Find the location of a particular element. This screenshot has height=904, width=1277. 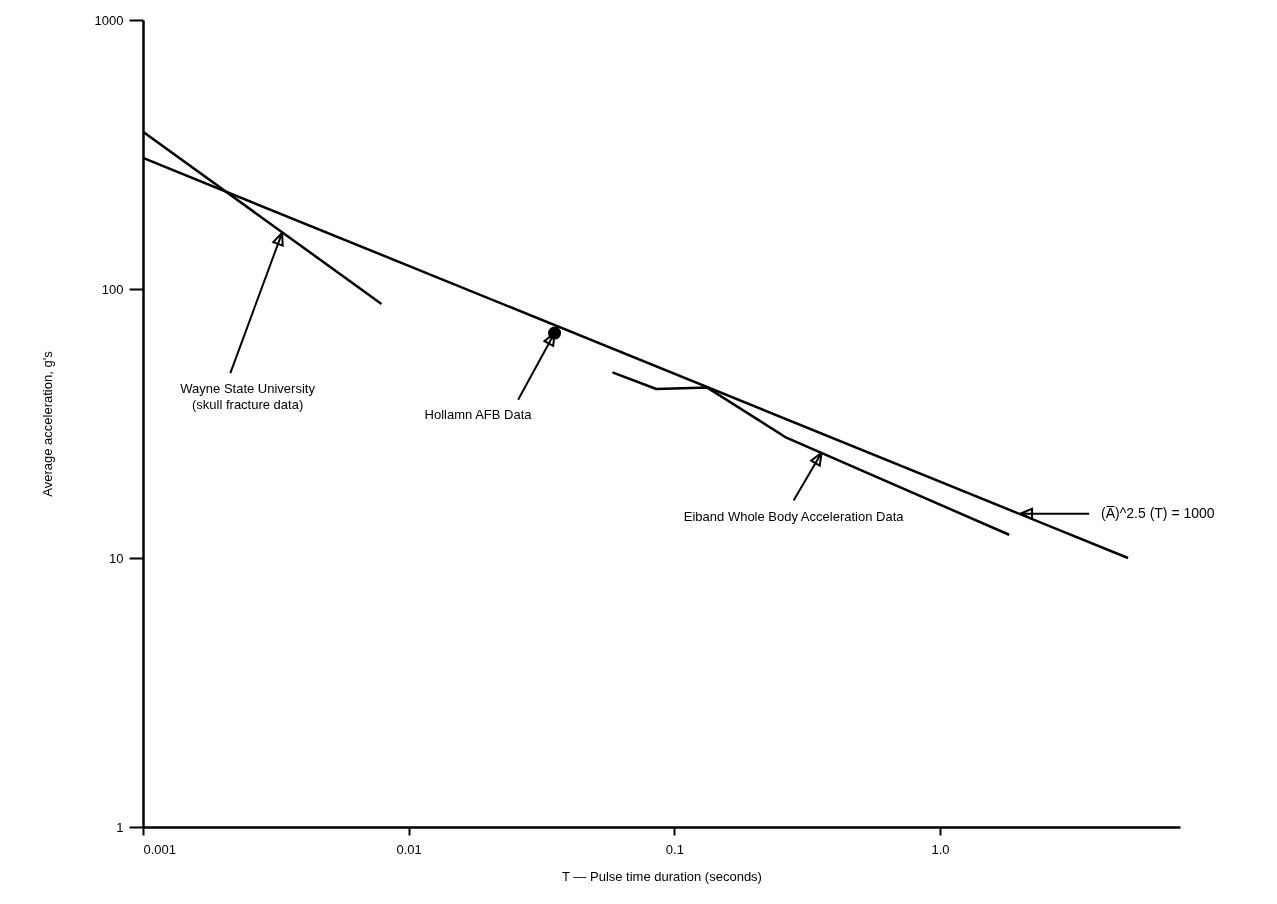

annotation: Hollamn AFB Data is located at coordinates (478, 414).